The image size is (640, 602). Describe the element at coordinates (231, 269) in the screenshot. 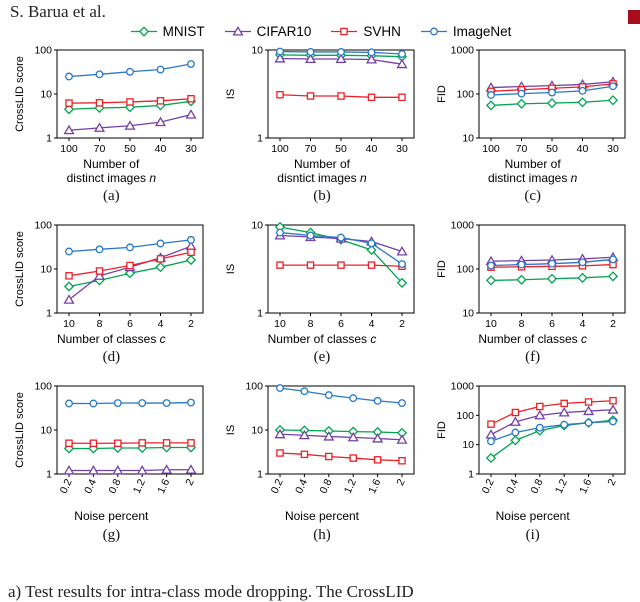

I see `svg-text: IS` at that location.